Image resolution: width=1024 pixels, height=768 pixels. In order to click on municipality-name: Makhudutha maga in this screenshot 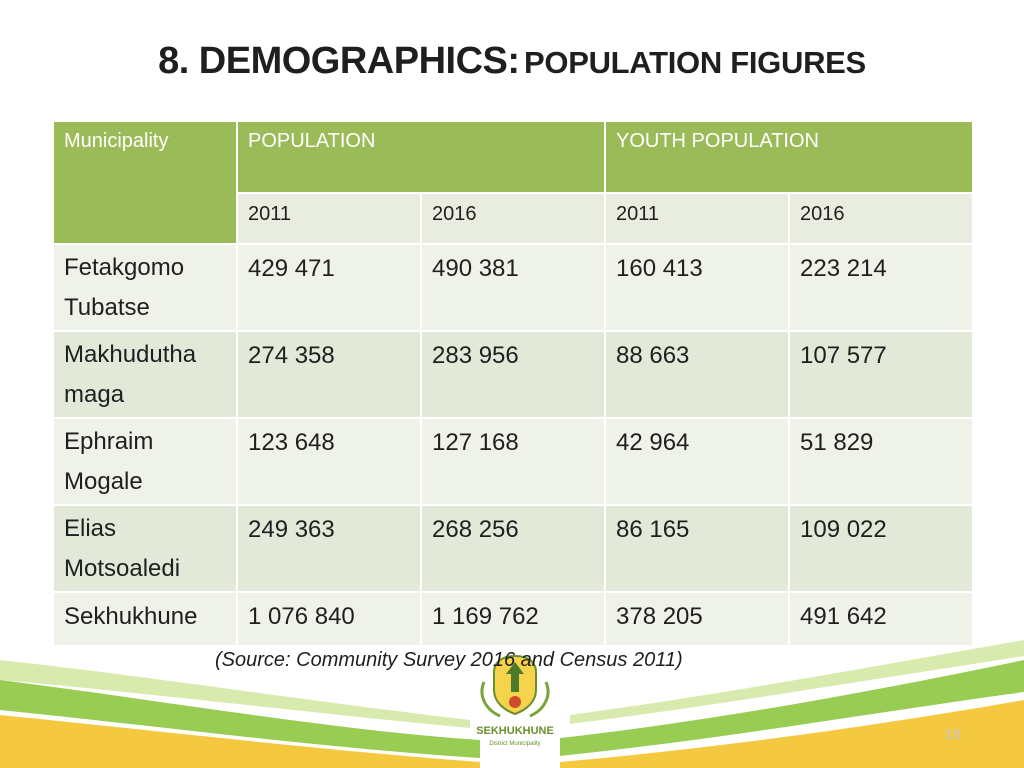, I will do `click(145, 374)`.